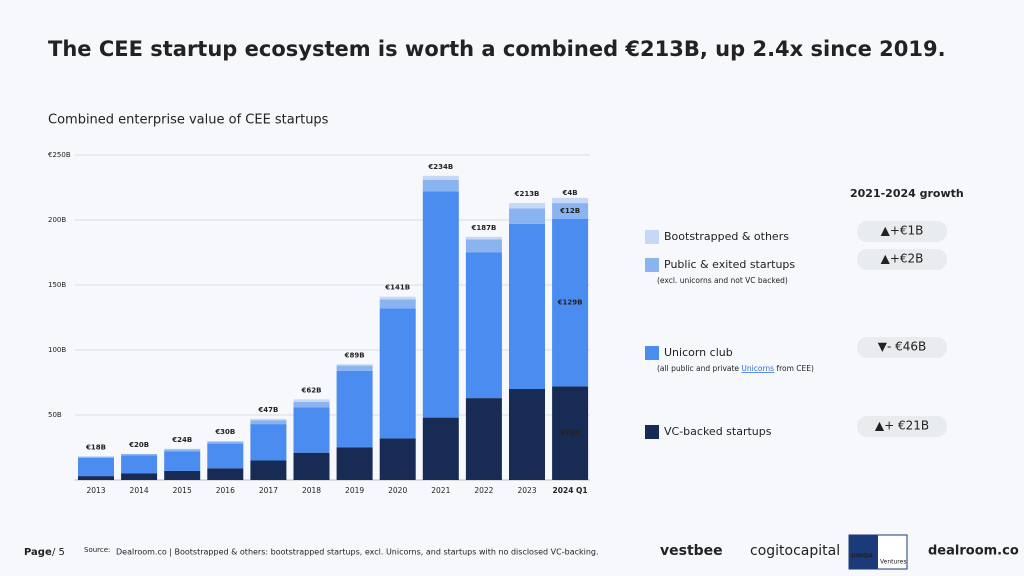 This screenshot has width=1024, height=576. I want to click on logo-cogito: cogitocapital, so click(795, 551).